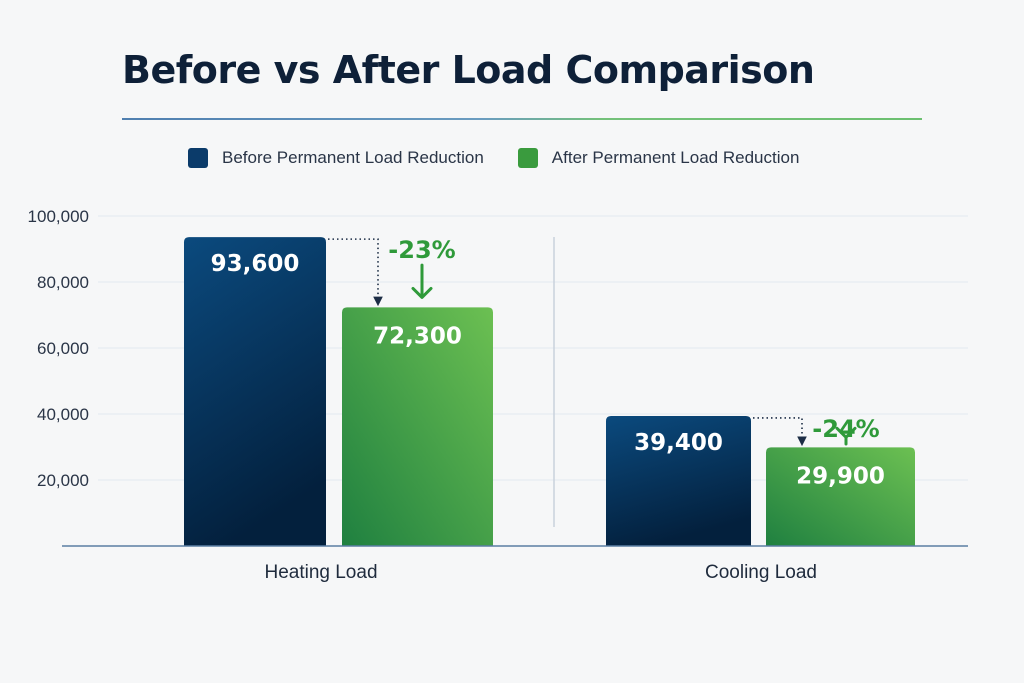 This screenshot has height=683, width=1024. I want to click on legend-item-after: After Permanent Load Reduction, so click(658, 158).